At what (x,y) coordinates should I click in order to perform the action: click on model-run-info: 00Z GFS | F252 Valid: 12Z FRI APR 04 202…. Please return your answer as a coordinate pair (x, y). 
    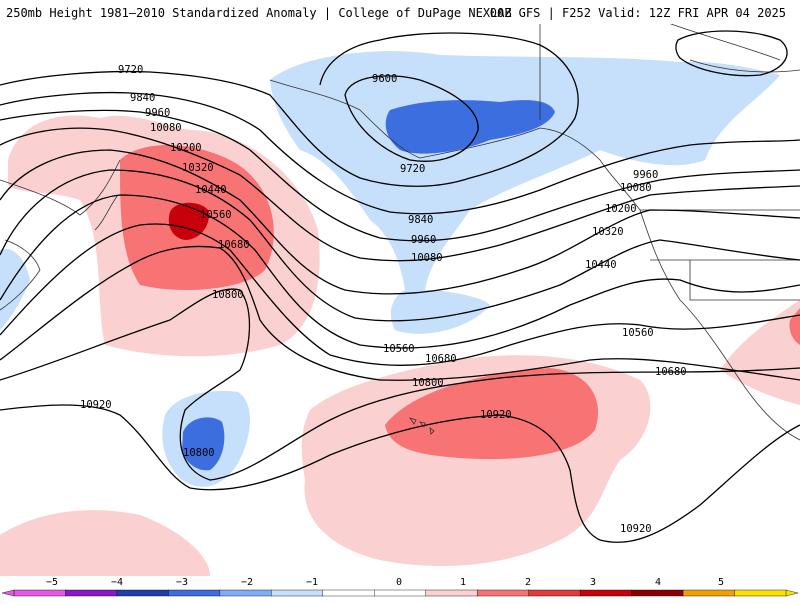
    Looking at the image, I should click on (637, 13).